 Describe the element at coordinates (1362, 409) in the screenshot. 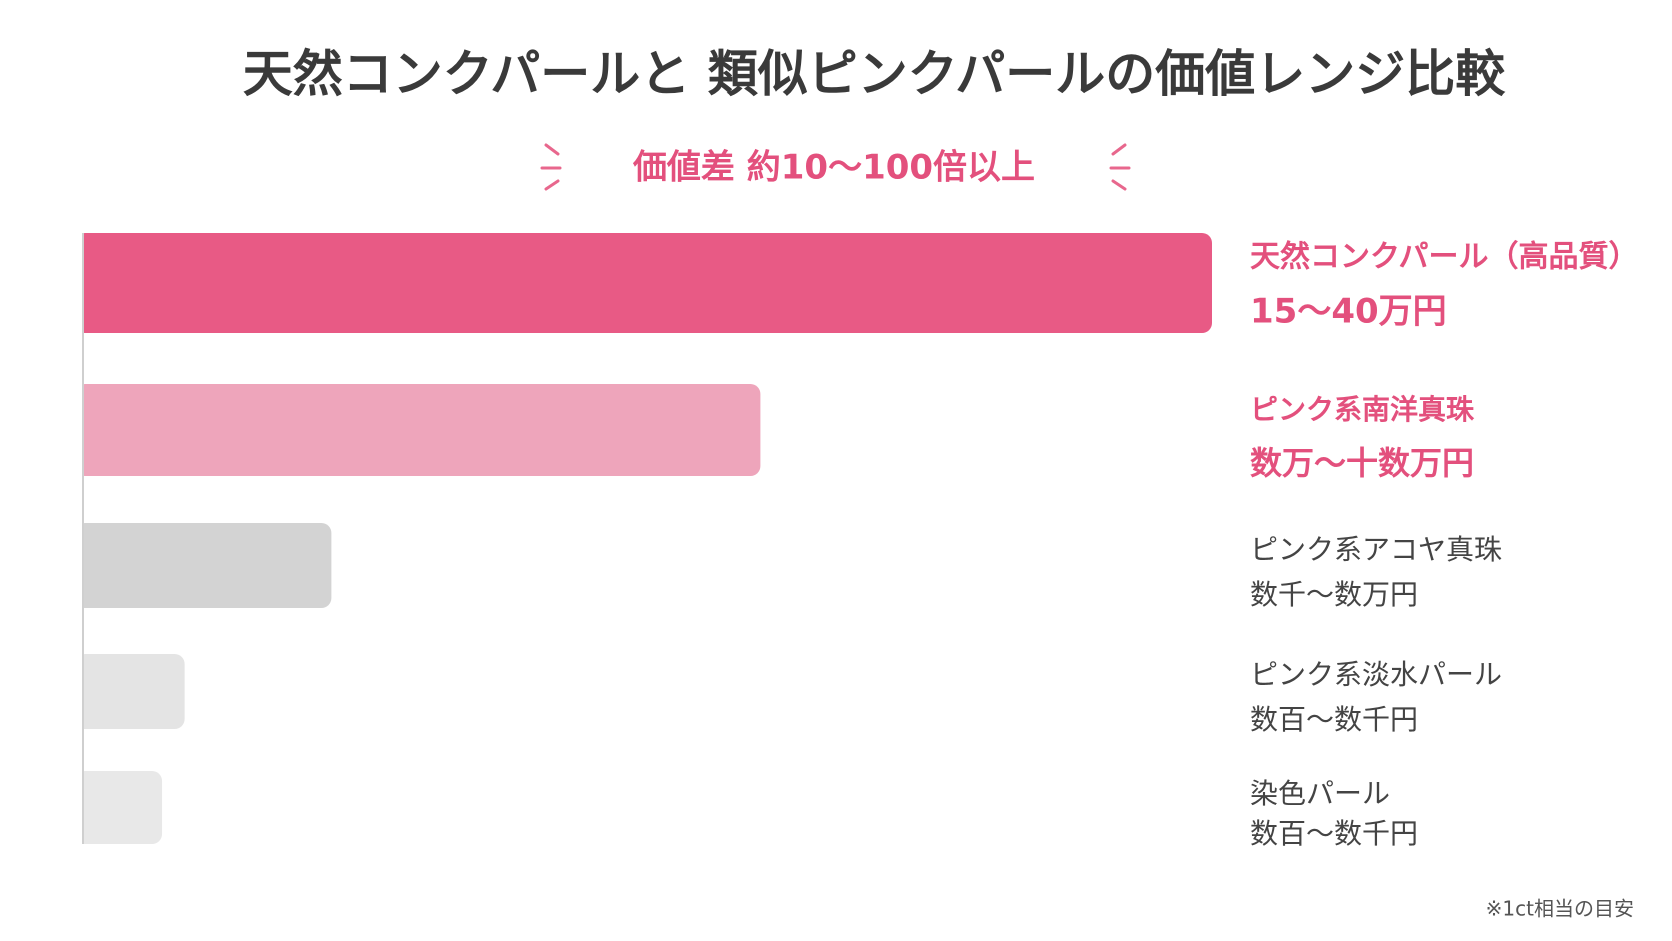

I see `category-label: ピンク系南洋真珠` at that location.